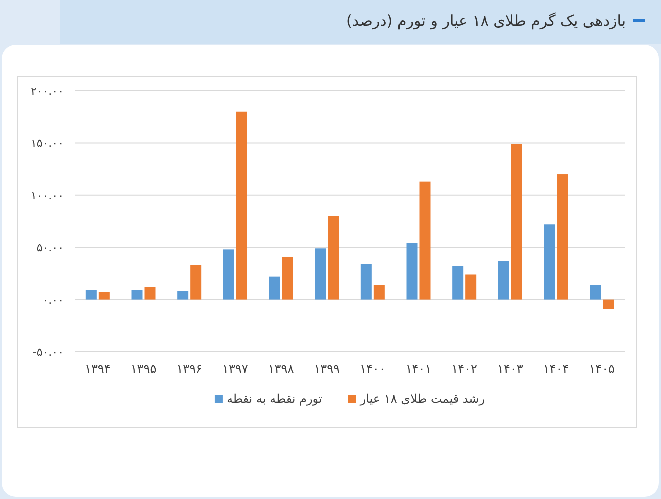 This screenshot has height=499, width=661. What do you see at coordinates (327, 369) in the screenshot?
I see `x-tick-label: ۱۳۹۹` at bounding box center [327, 369].